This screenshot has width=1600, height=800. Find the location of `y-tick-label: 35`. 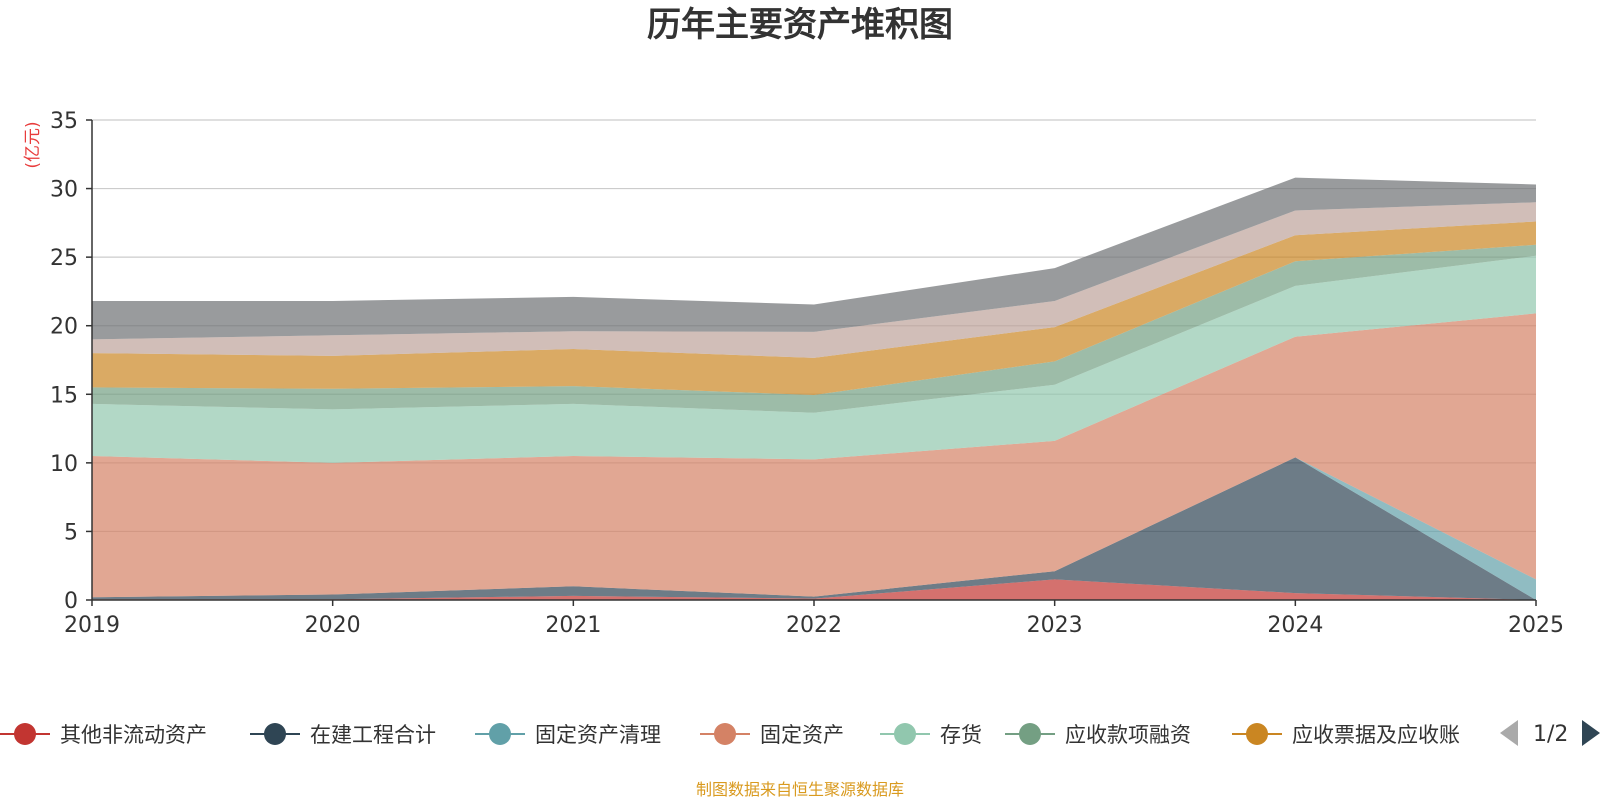

y-tick-label: 35 is located at coordinates (64, 121).